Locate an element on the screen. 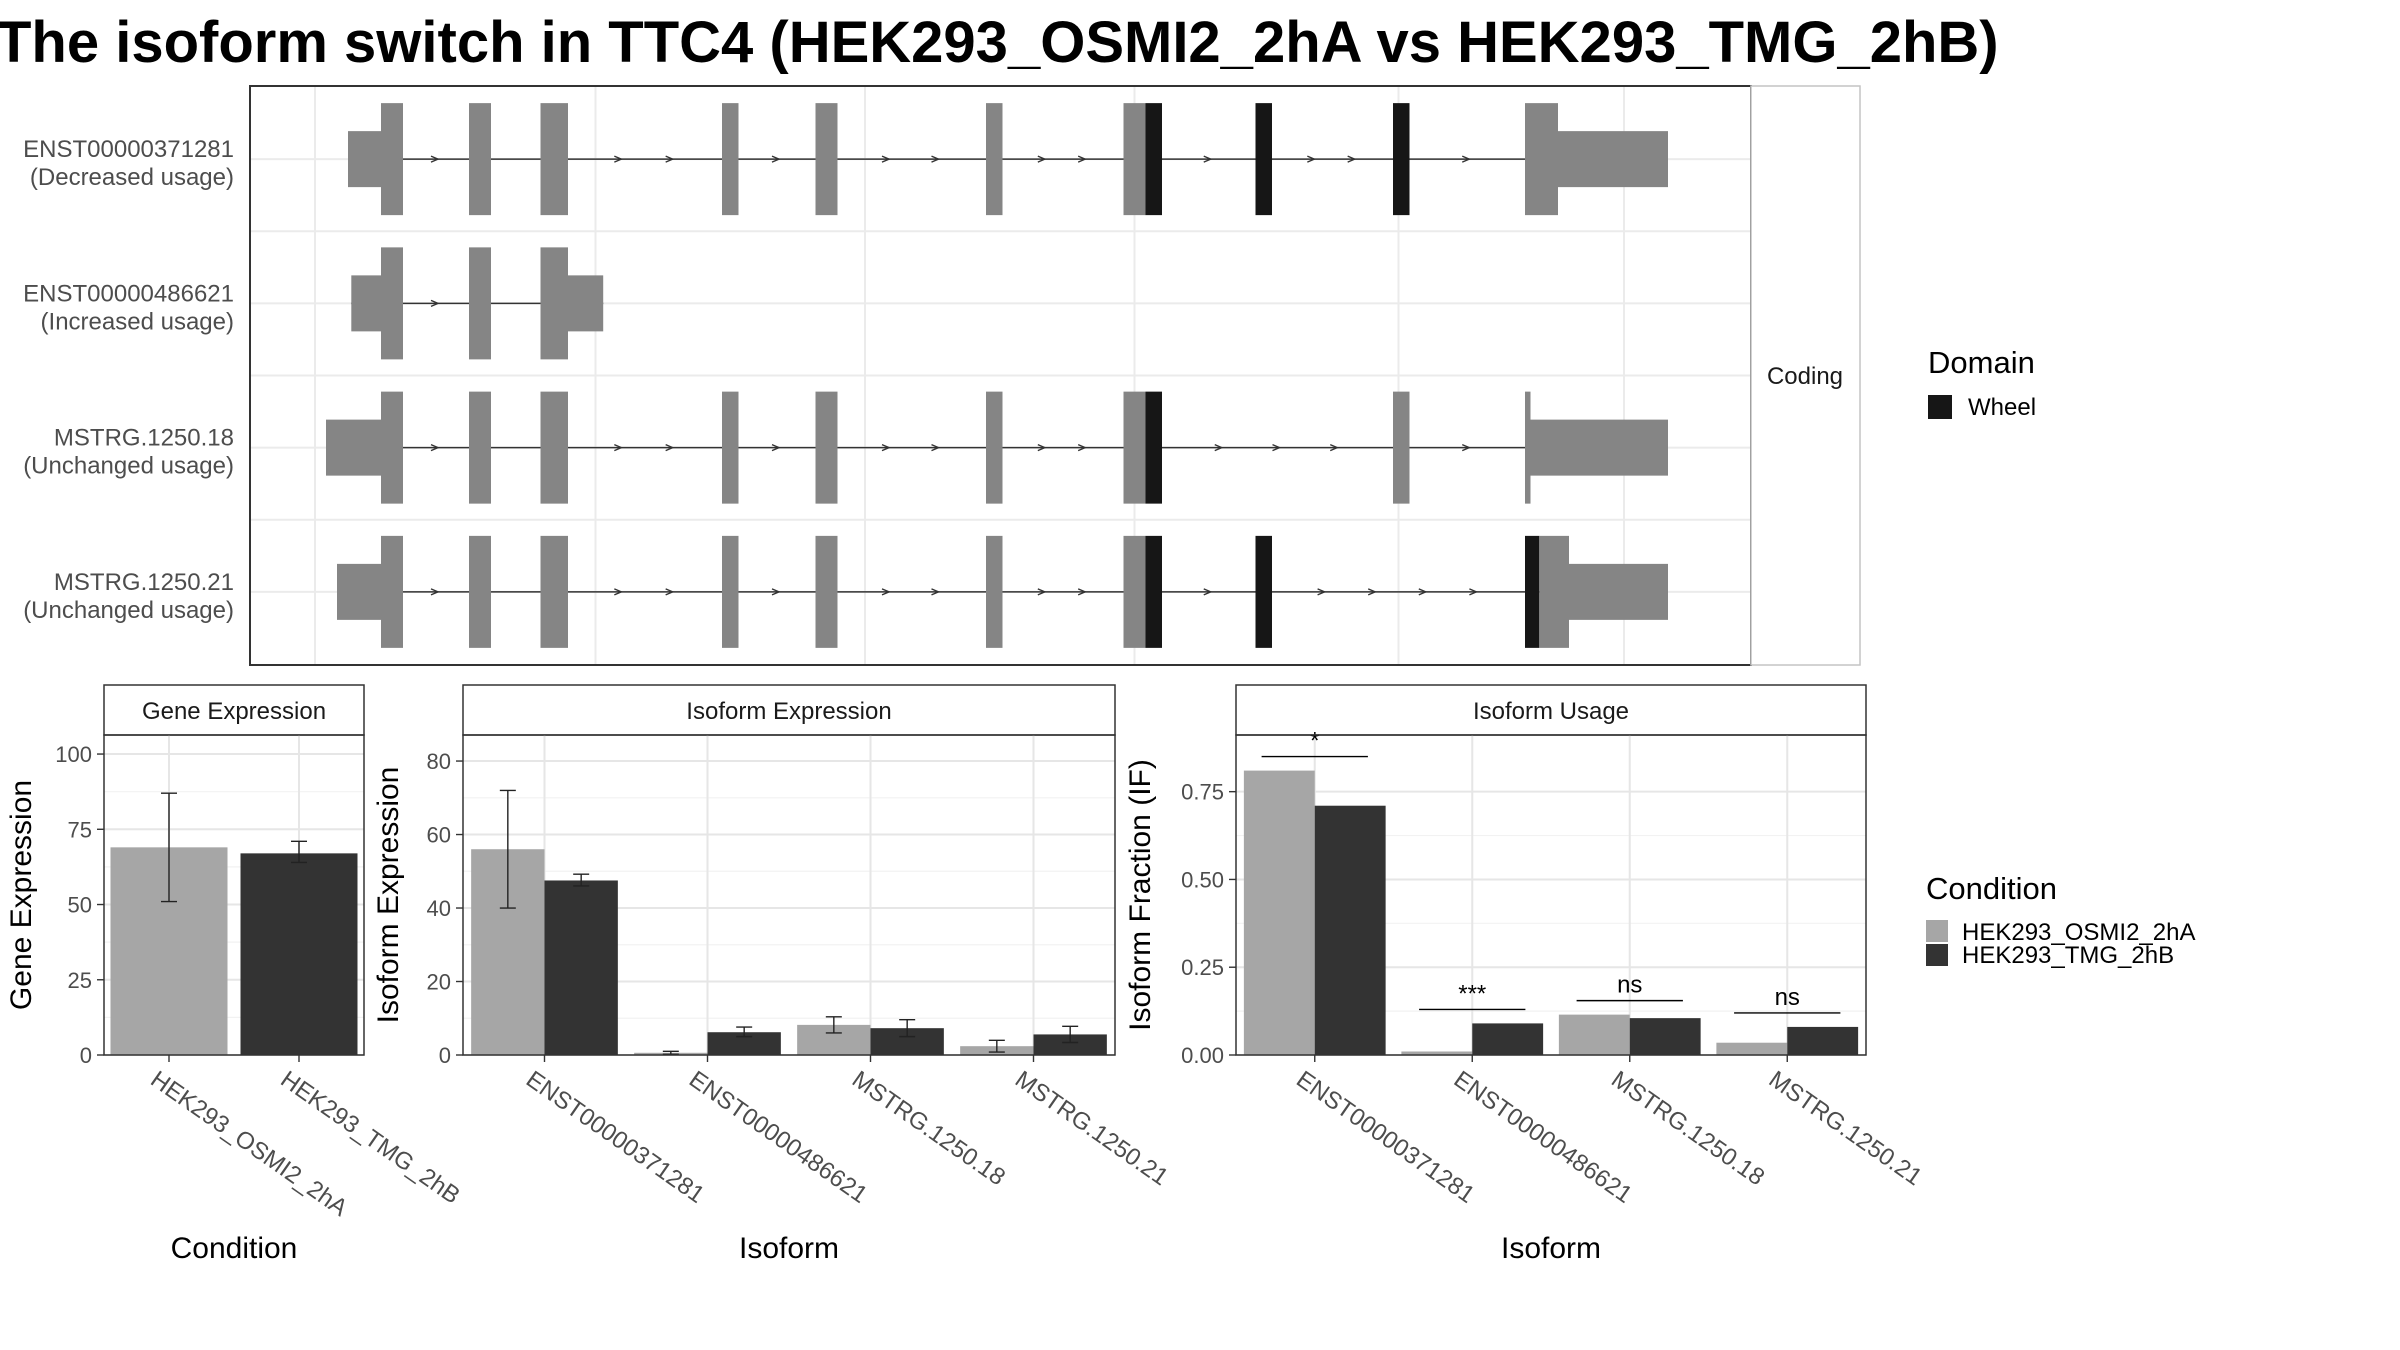 This screenshot has height=1350, width=2400. domain-legend-label: Wheel is located at coordinates (2002, 407).